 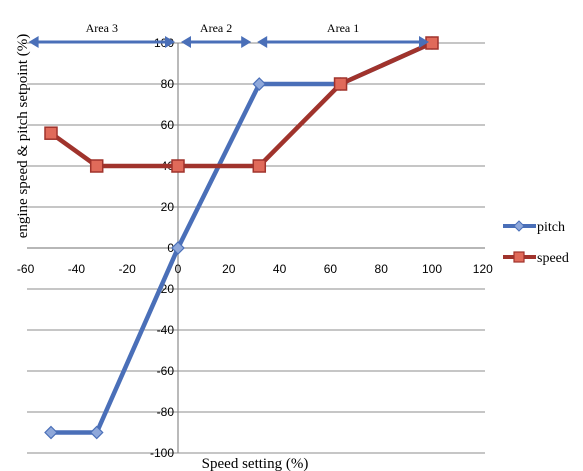 I want to click on legend: pitch speed, so click(x=536, y=243).